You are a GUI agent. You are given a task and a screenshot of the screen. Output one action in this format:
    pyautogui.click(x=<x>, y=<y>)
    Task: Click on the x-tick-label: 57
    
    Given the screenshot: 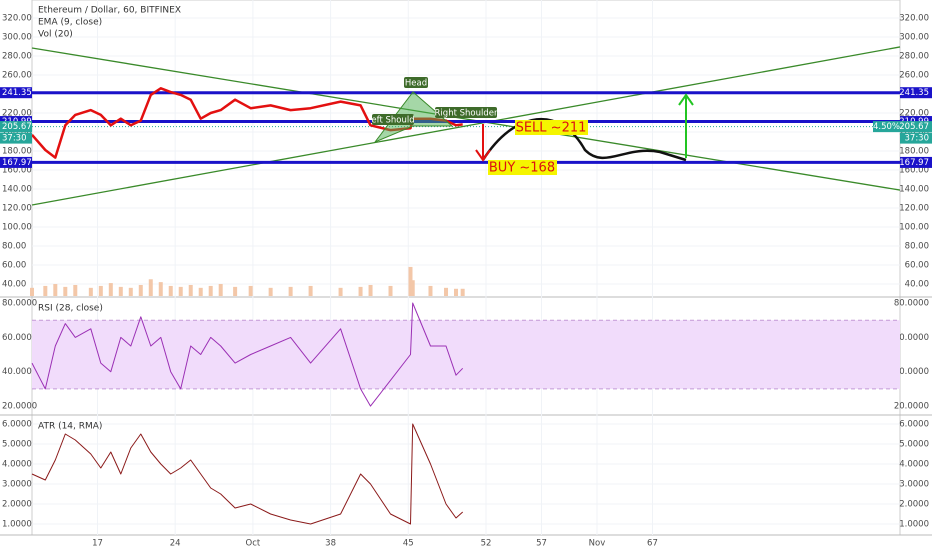 What is the action you would take?
    pyautogui.click(x=541, y=544)
    